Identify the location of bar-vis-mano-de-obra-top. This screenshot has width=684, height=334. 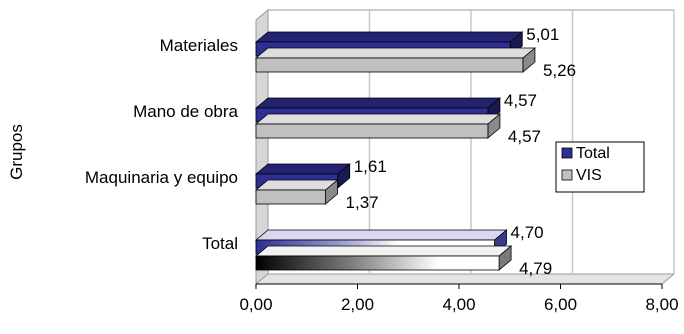
(378, 119).